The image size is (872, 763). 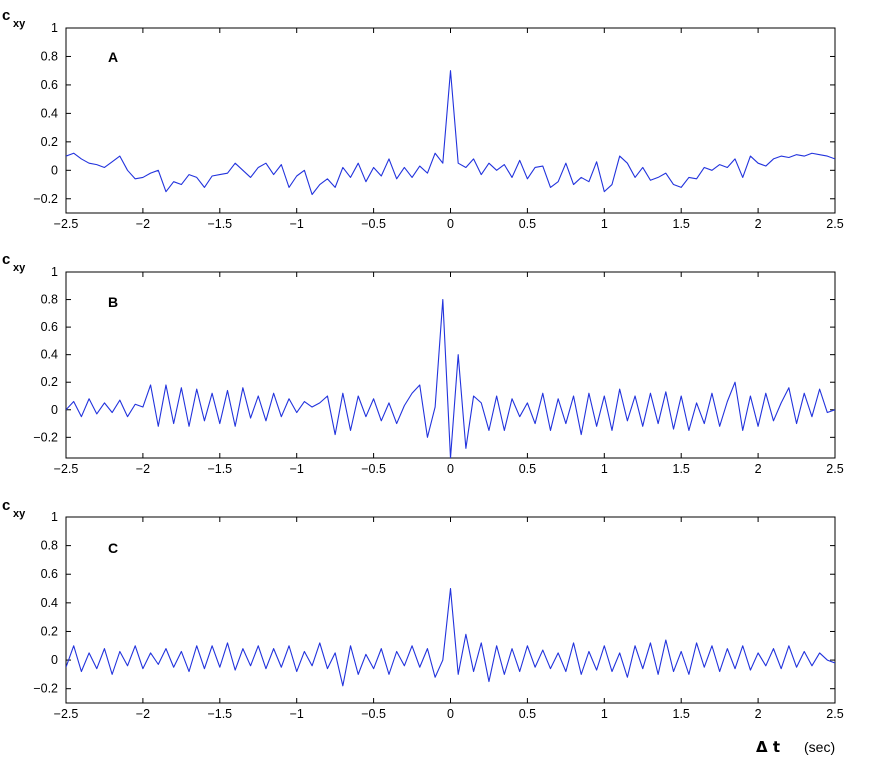 I want to click on panel-label-b: B, so click(x=113, y=302).